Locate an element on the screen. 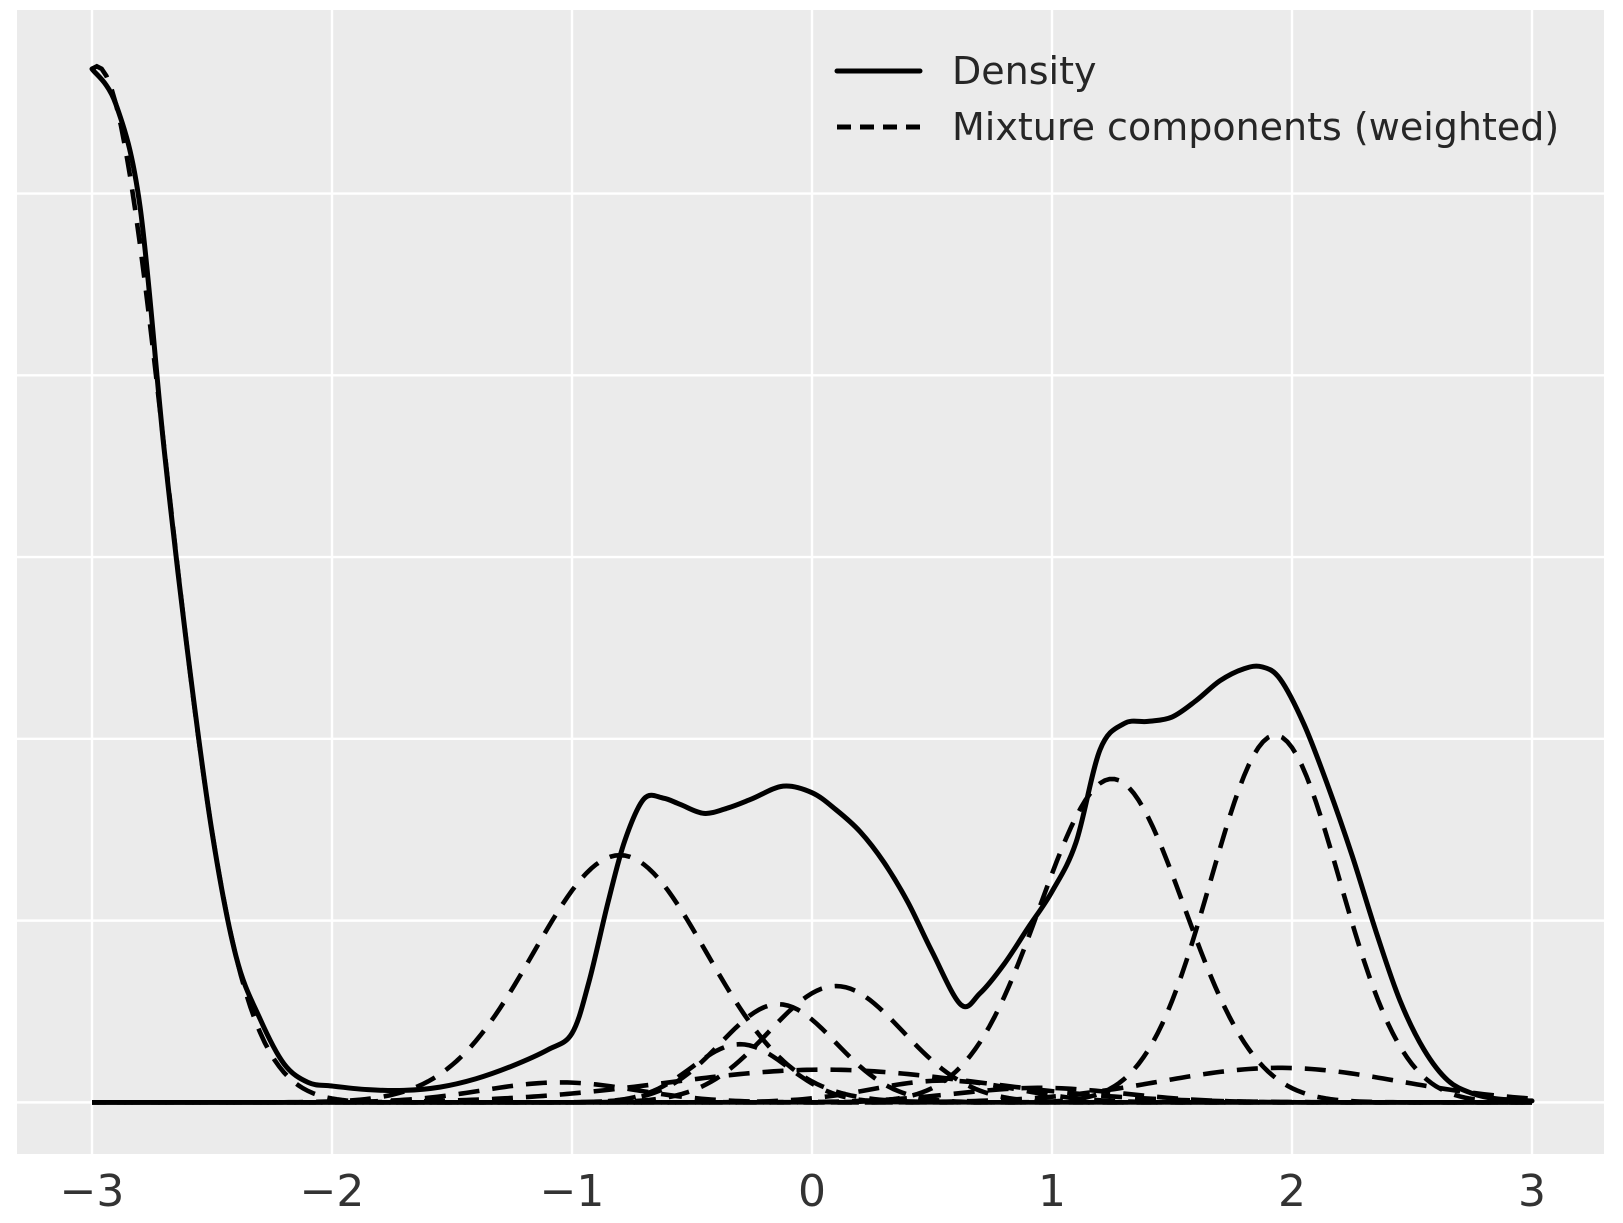  x-tick-label: 0 is located at coordinates (812, 1191).